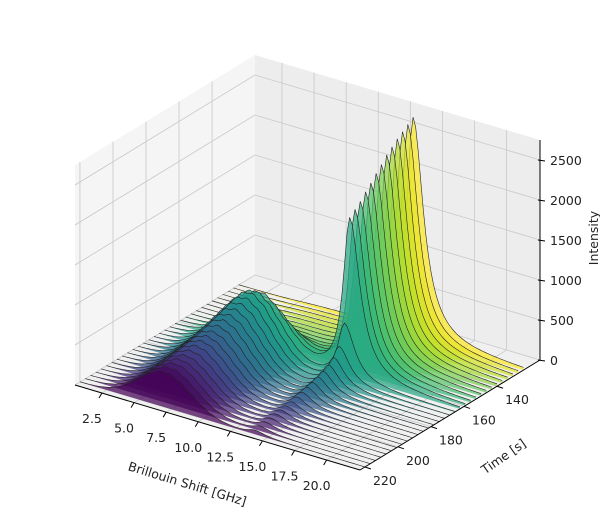 This screenshot has height=531, width=600. Describe the element at coordinates (220, 456) in the screenshot. I see `x-tick-label: 12.5` at that location.